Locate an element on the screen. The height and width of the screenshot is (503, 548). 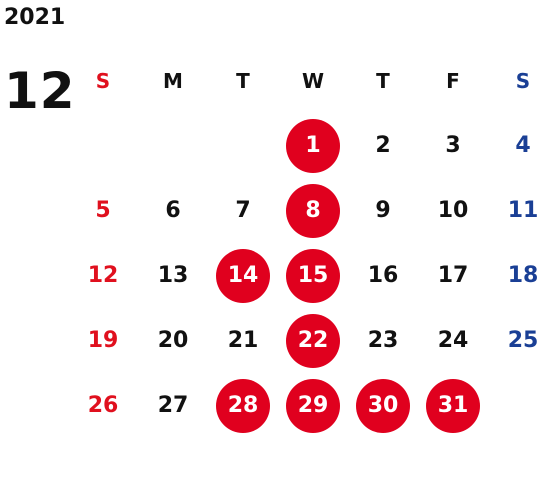
day-number: 19 is located at coordinates (103, 340).